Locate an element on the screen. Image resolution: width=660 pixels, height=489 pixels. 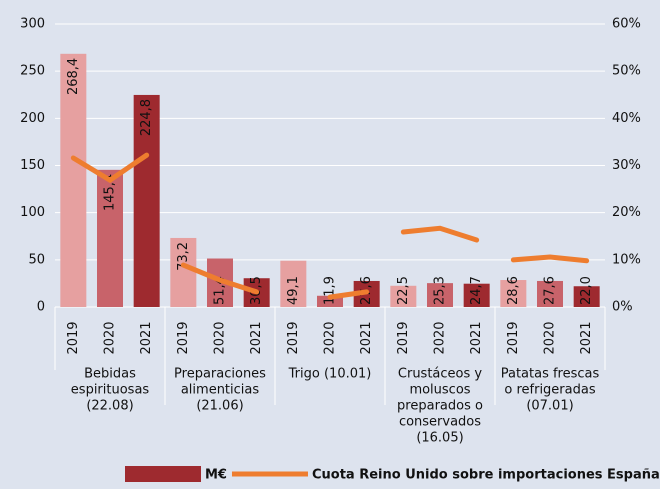
y2-tick-label: 10% is located at coordinates (626, 259).